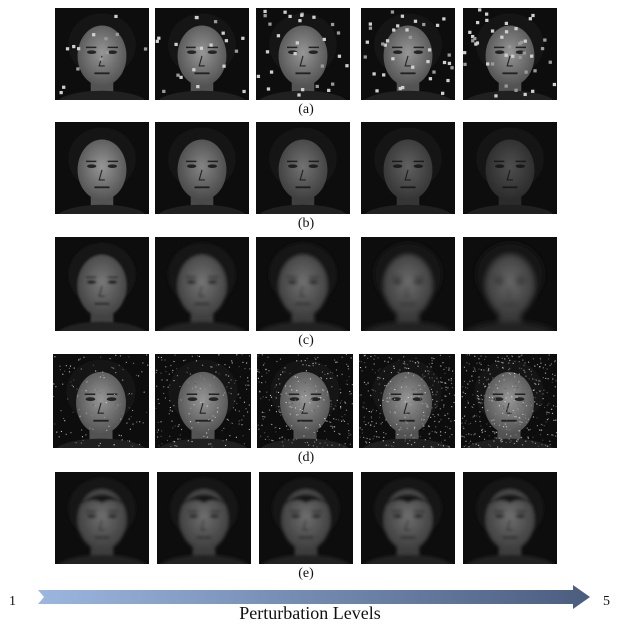 This screenshot has width=619, height=628. What do you see at coordinates (306, 223) in the screenshot?
I see `caption-b: (b)` at bounding box center [306, 223].